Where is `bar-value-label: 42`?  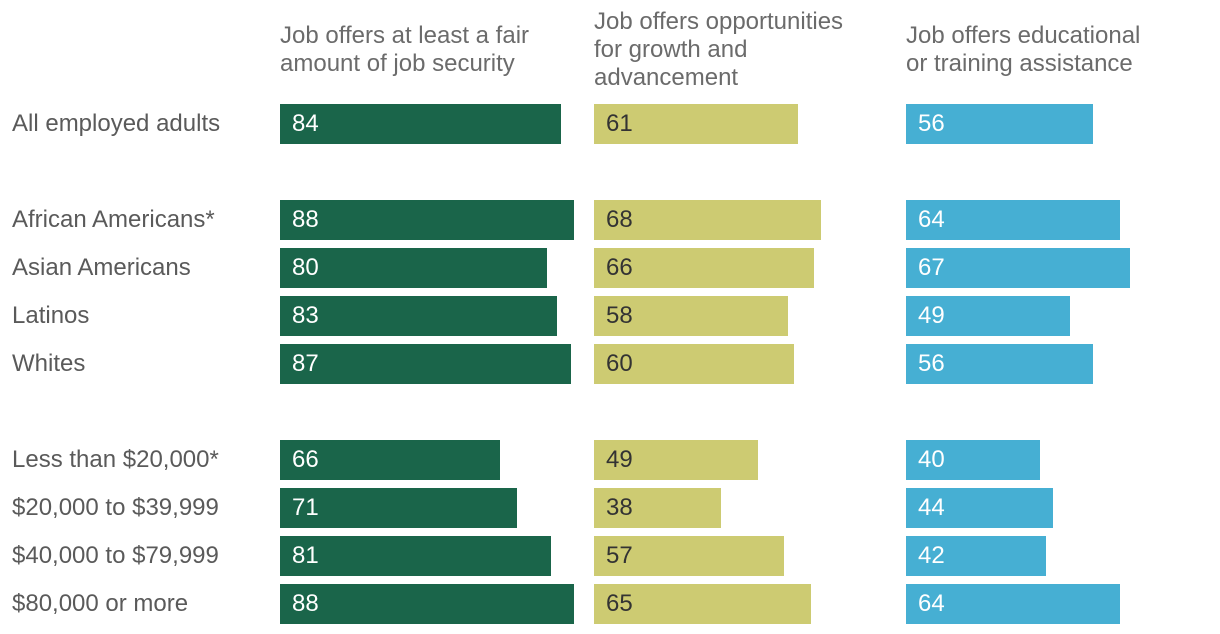
bar-value-label: 42 is located at coordinates (931, 555).